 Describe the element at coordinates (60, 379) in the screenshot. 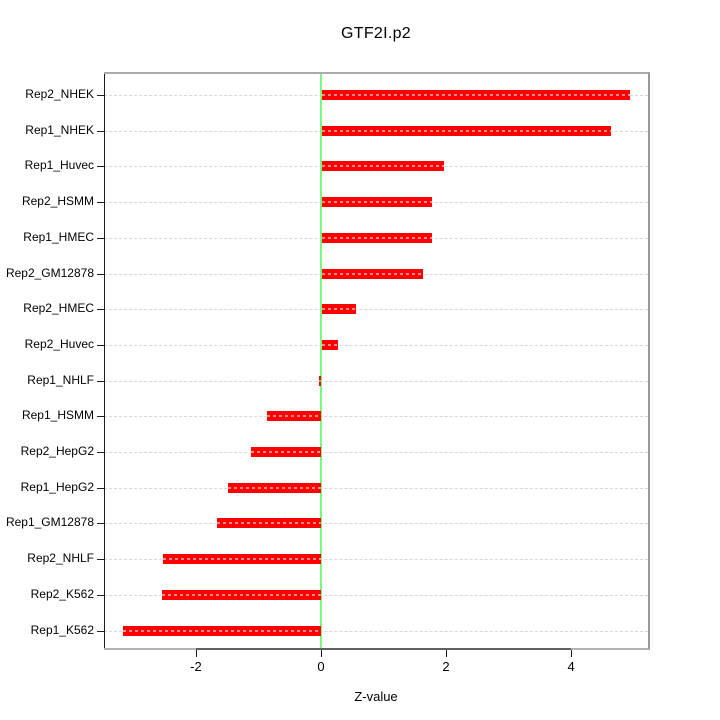

I see `y-axis-label-Rep1_NHLF: Rep1_NHLF` at that location.